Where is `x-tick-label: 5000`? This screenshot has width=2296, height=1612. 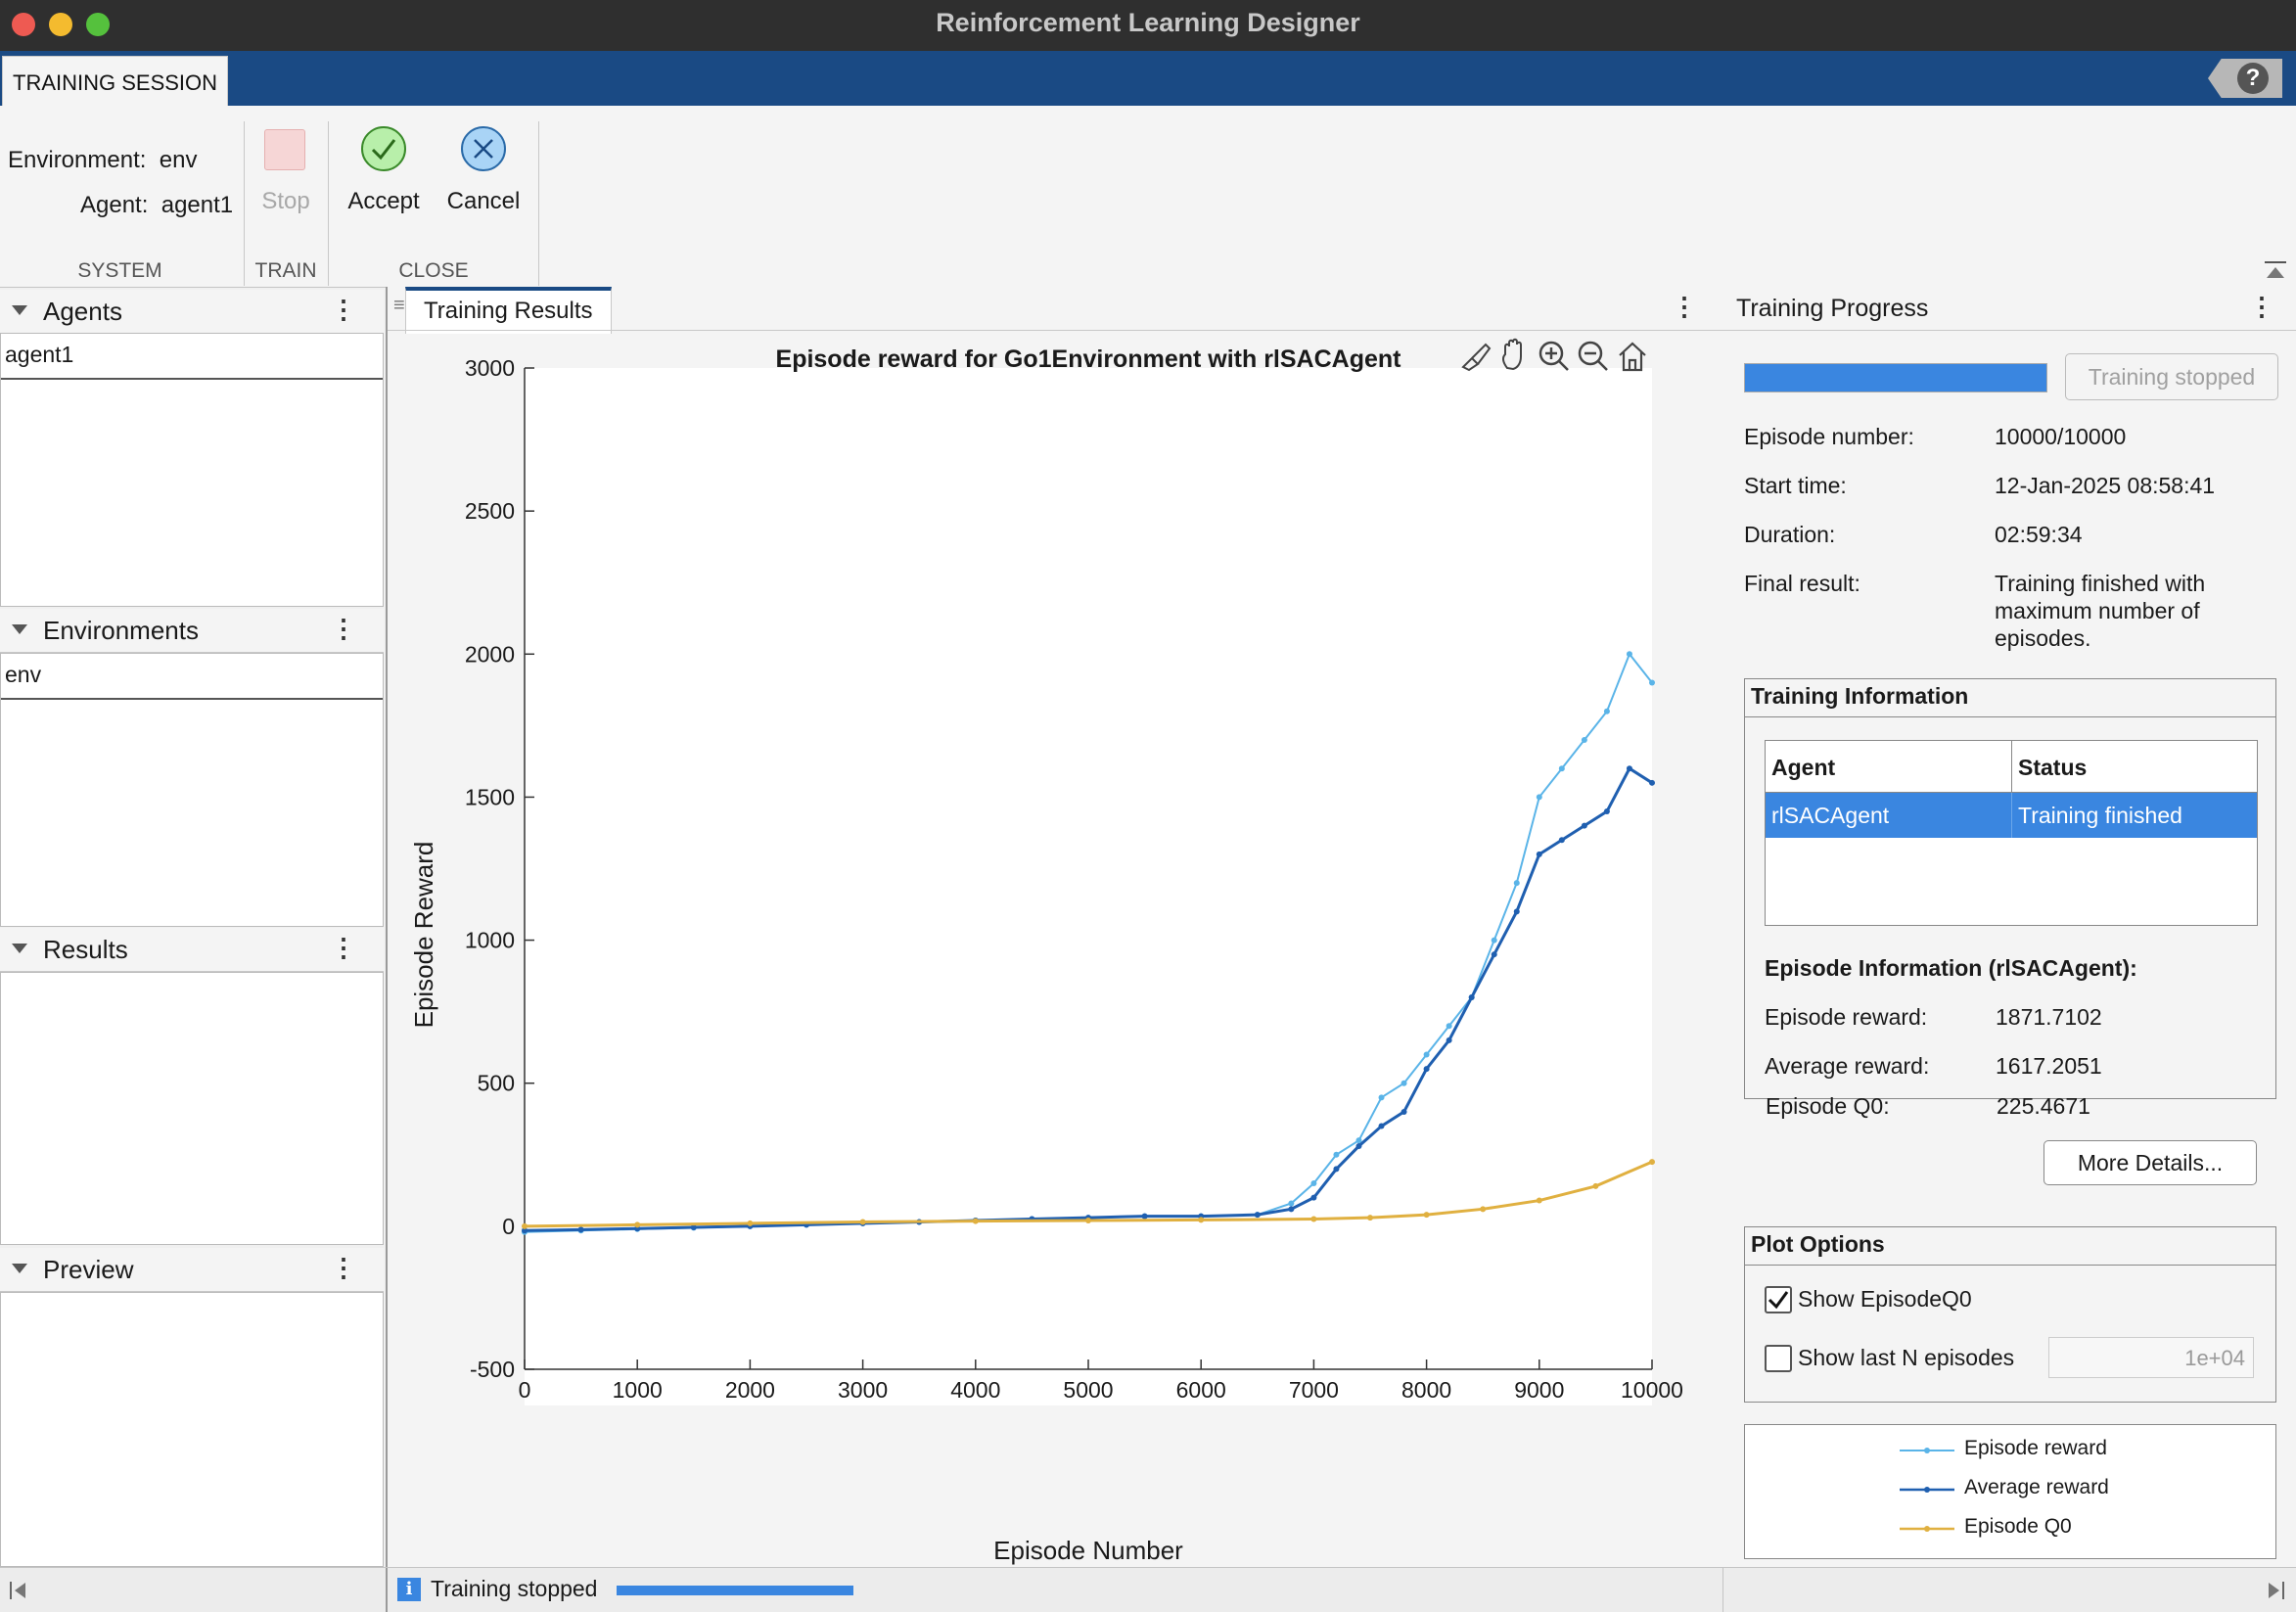 x-tick-label: 5000 is located at coordinates (1088, 1390).